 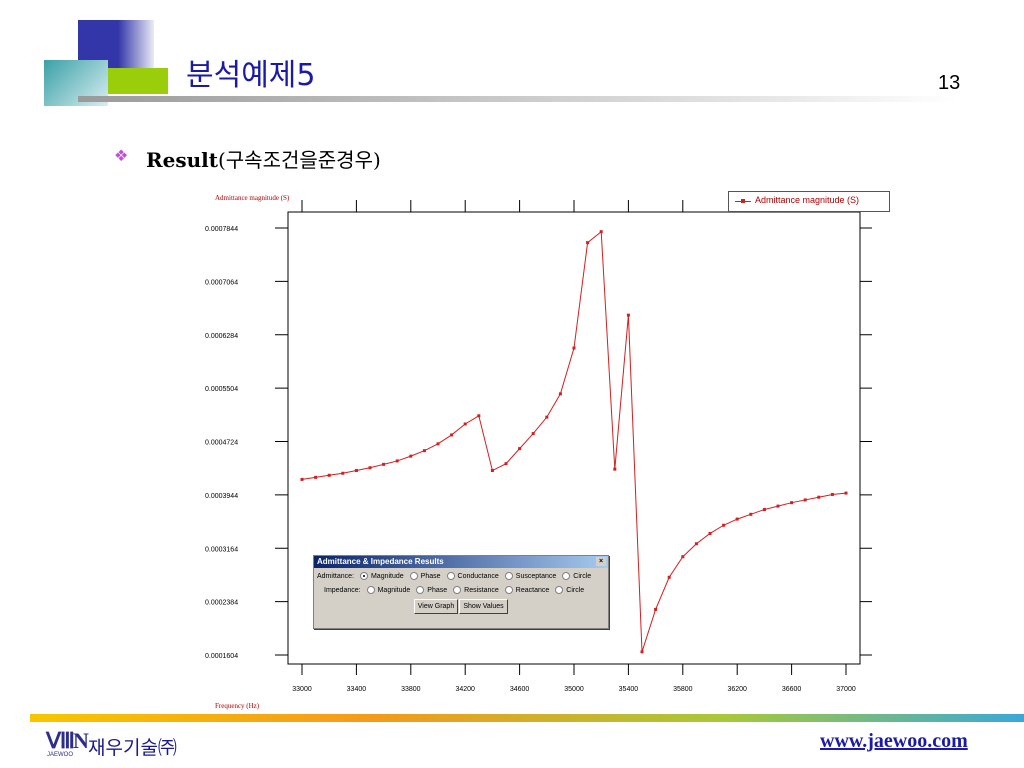 I want to click on impedance-radio-phase, so click(x=420, y=590).